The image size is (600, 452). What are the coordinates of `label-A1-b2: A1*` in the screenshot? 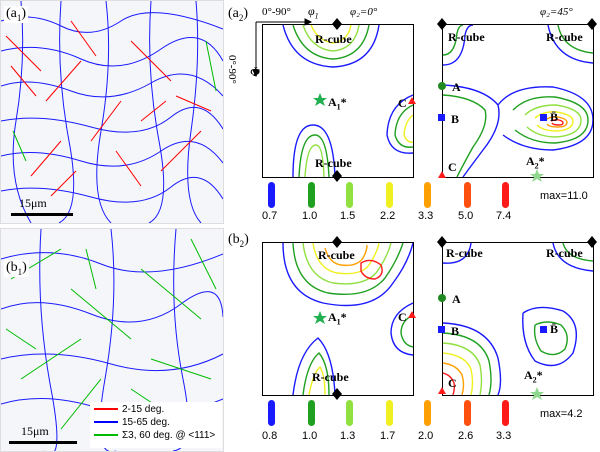 It's located at (337, 318).